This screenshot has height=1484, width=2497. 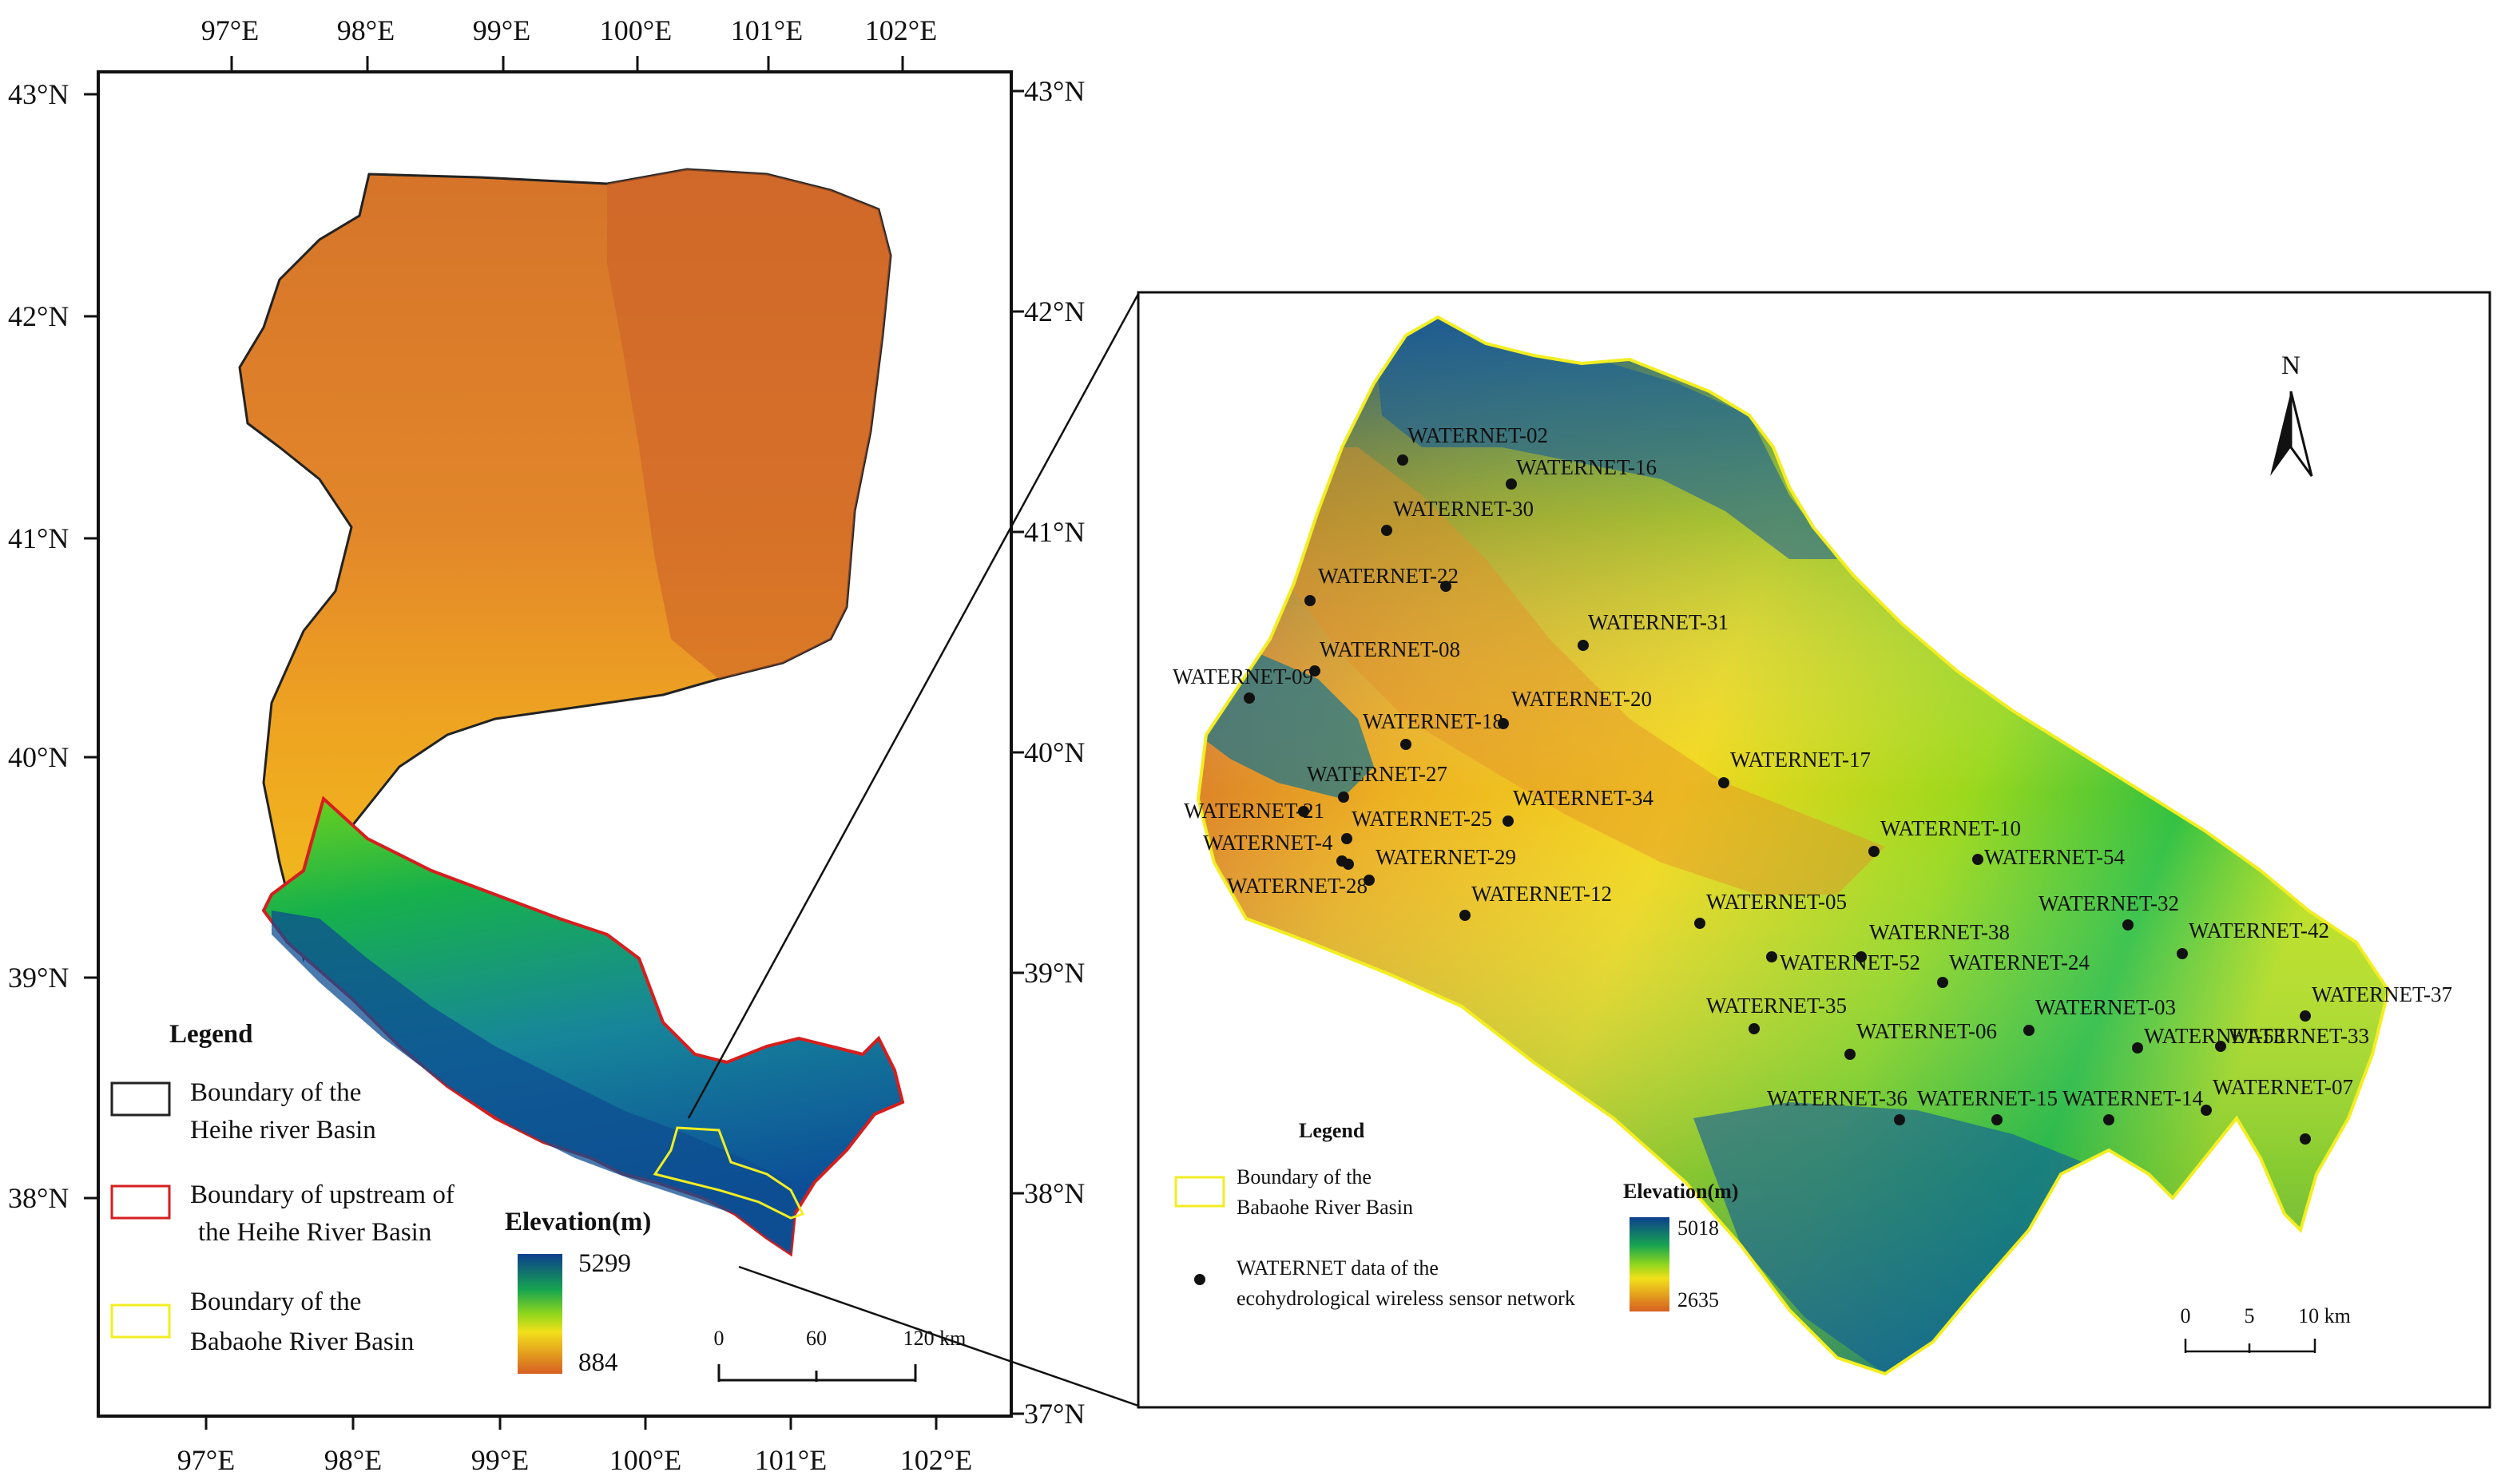 I want to click on legend-swatch-heihe, so click(x=140, y=1099).